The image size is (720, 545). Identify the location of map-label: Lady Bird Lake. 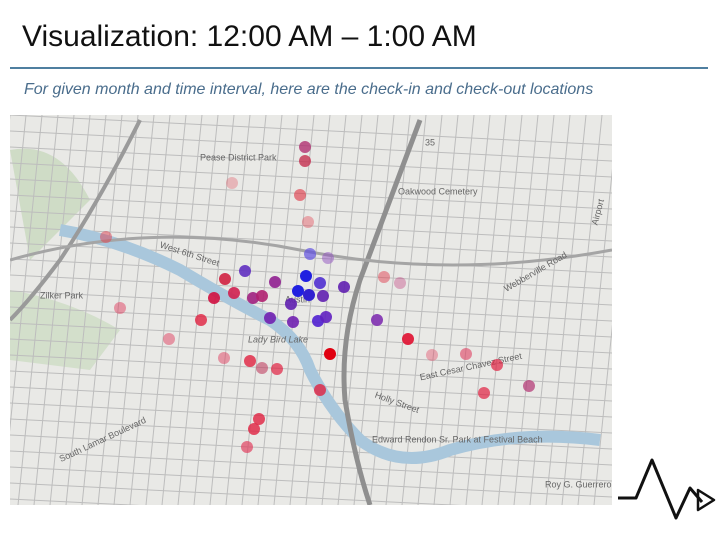
(278, 339).